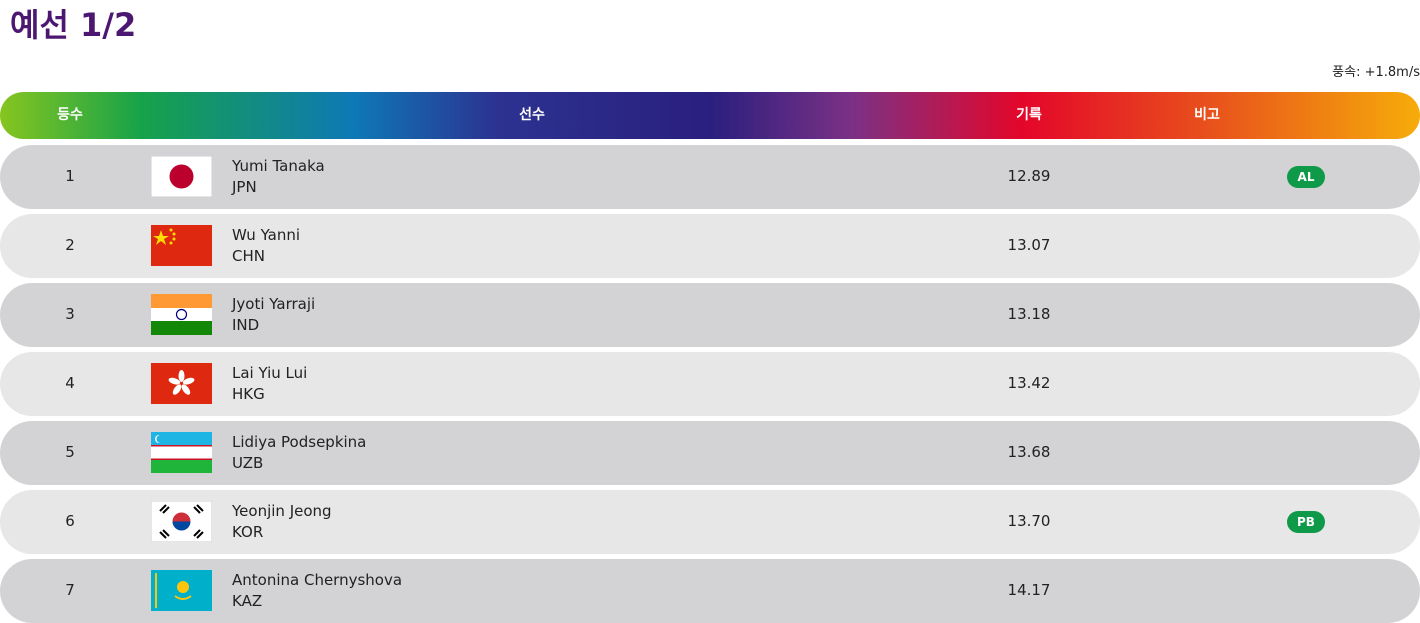 The image size is (1420, 623). Describe the element at coordinates (710, 315) in the screenshot. I see `table-row: 3 Jyoti Yarraji IND 13.18` at that location.